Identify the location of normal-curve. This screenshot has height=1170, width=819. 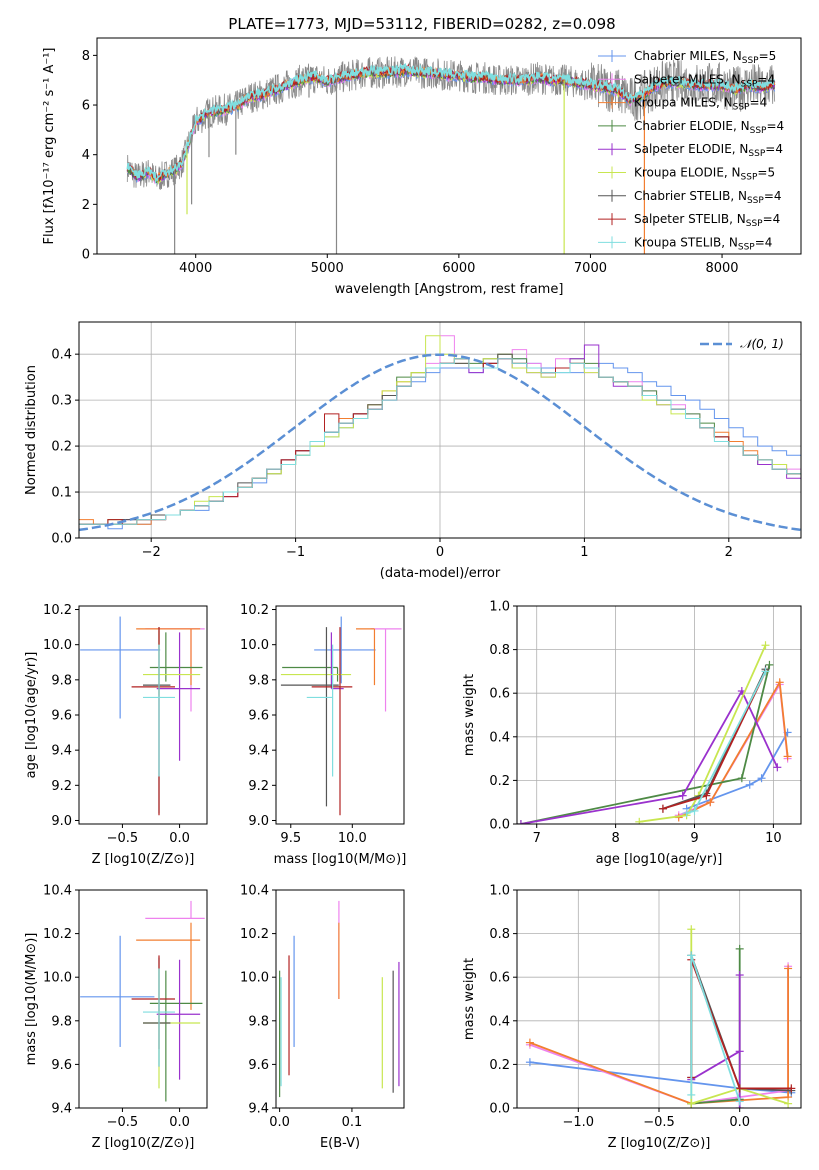
(440, 442).